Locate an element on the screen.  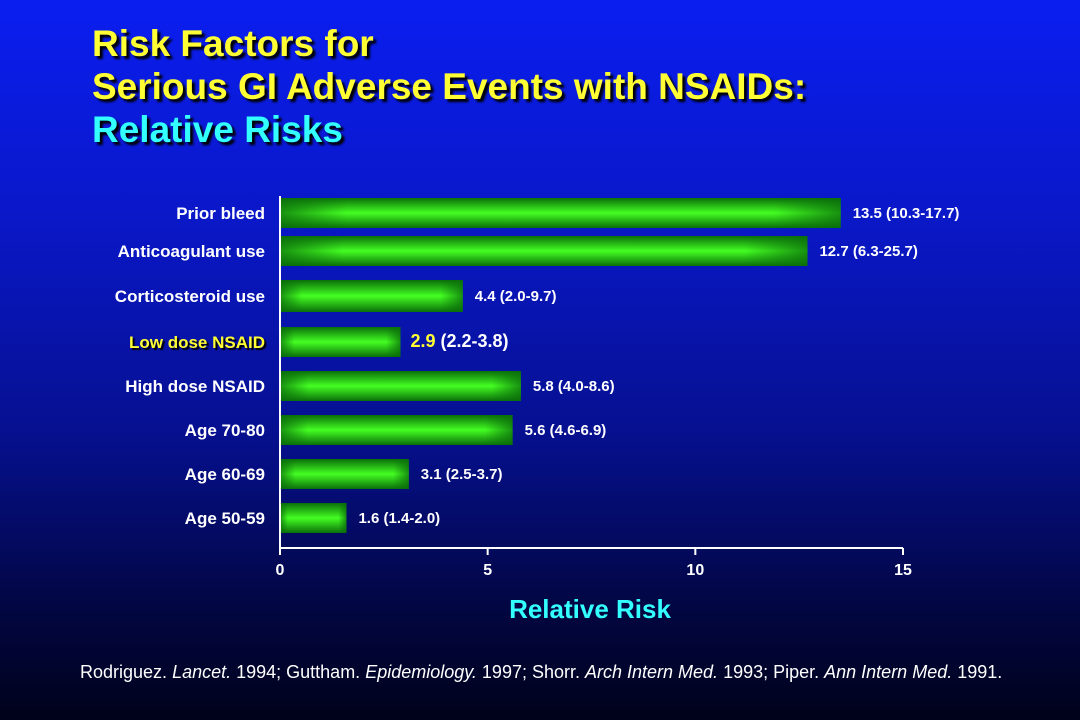
data-label-value: 5.6 is located at coordinates (535, 430).